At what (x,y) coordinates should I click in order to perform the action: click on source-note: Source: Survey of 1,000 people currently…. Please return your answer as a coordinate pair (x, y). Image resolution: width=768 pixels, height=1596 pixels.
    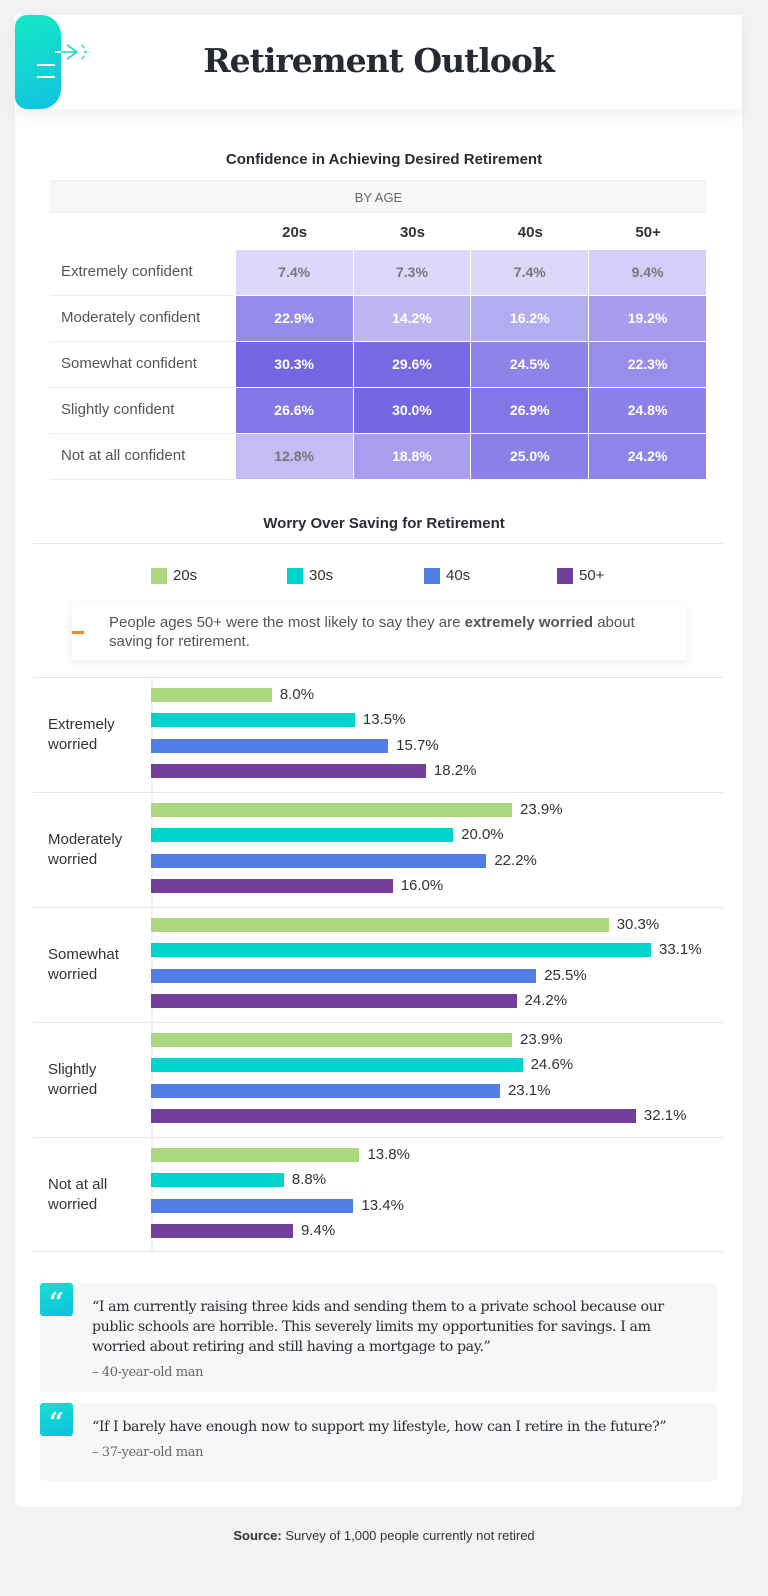
    Looking at the image, I should click on (384, 1535).